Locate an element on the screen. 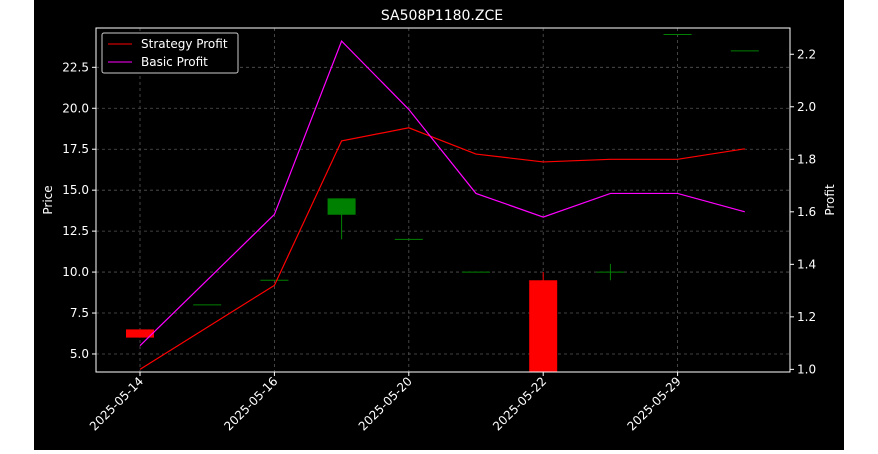 This screenshot has height=454, width=878. right-tick-label: 2.0 is located at coordinates (806, 107).